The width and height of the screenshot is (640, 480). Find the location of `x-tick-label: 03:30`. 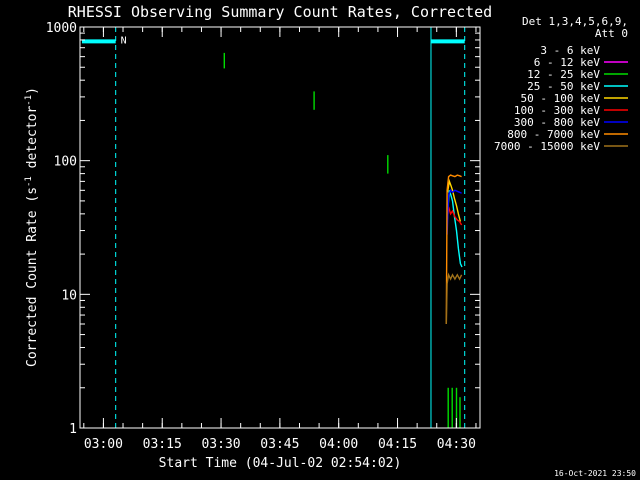

x-tick-label: 03:30 is located at coordinates (220, 444).